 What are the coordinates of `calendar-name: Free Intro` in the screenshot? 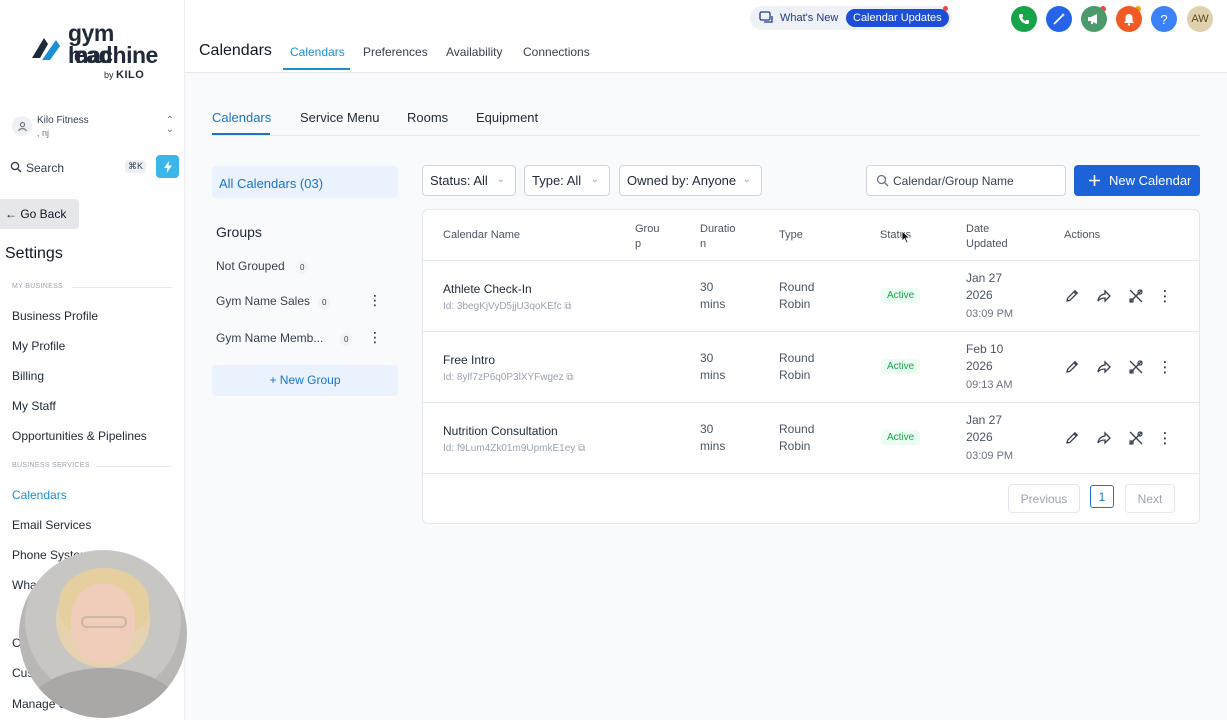 It's located at (469, 360).